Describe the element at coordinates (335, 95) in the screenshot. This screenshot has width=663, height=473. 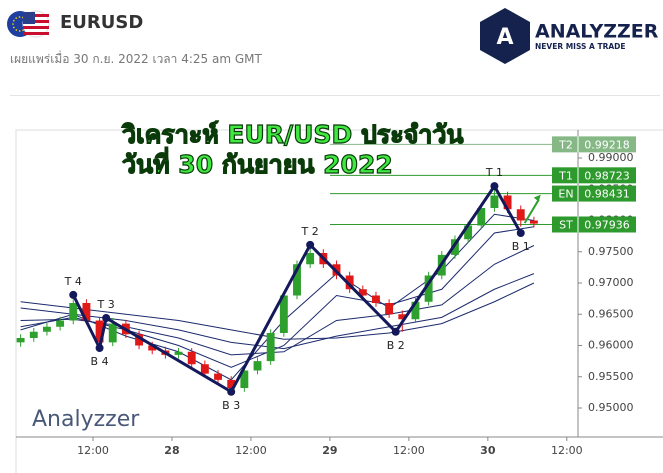
I see `separator` at that location.